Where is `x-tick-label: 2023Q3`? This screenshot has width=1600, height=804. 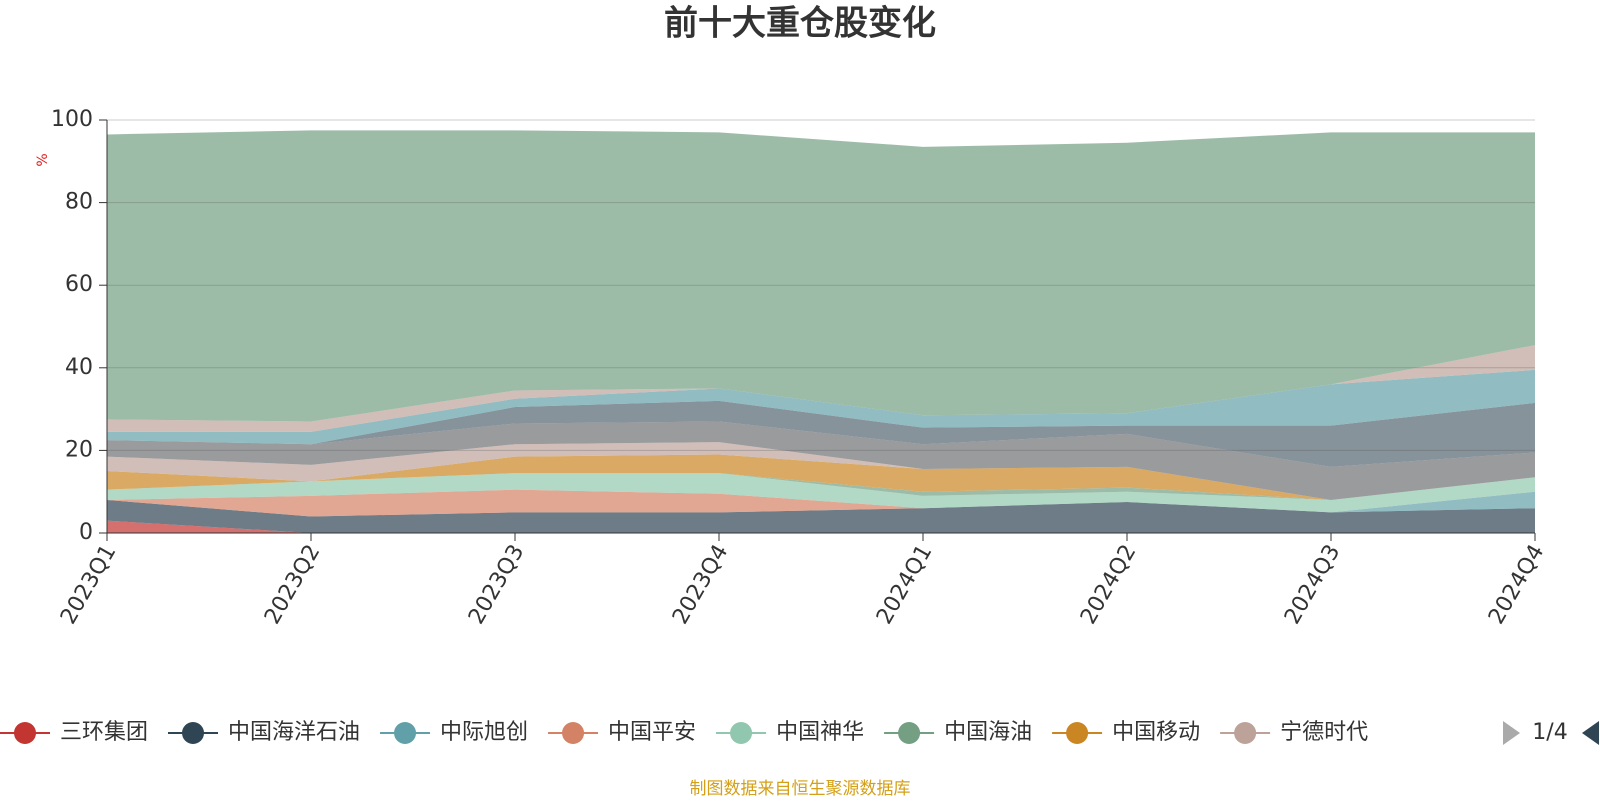
x-tick-label: 2023Q3 is located at coordinates (496, 585).